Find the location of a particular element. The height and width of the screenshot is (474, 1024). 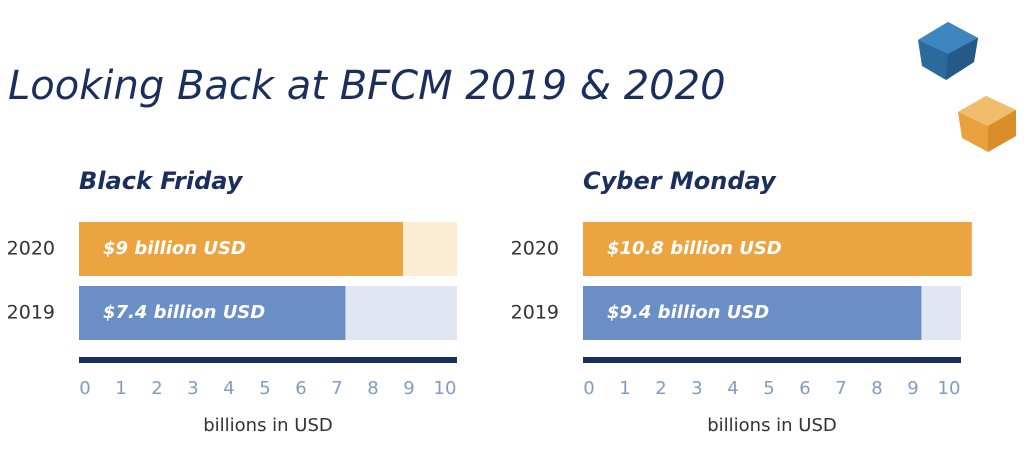

value-label: $10.8 billion USD is located at coordinates (694, 248).